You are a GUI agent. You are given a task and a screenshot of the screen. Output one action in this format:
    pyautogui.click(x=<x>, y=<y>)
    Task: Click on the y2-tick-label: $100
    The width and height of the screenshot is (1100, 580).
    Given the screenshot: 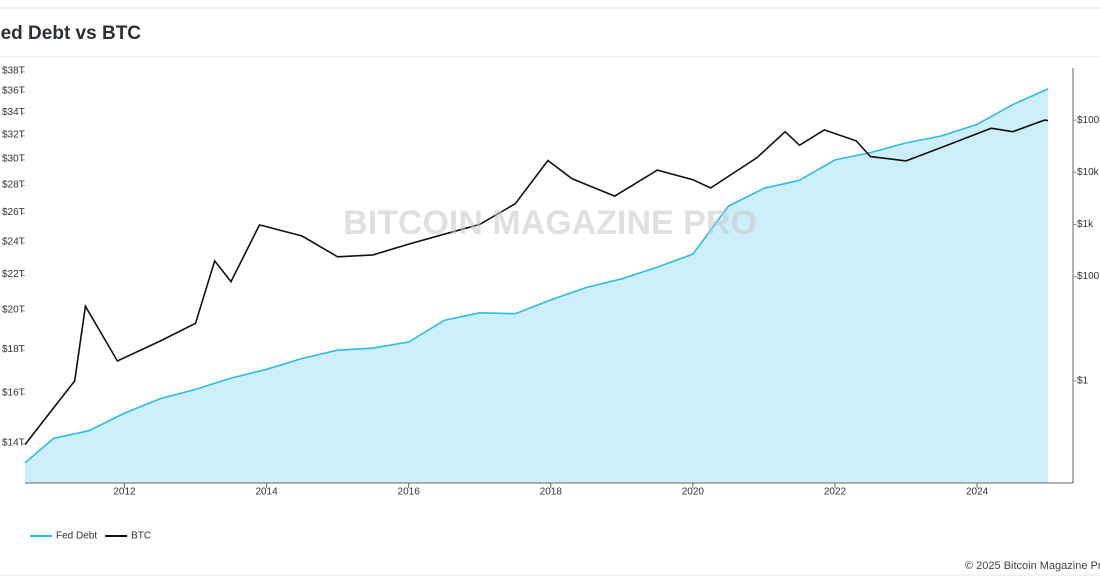 What is the action you would take?
    pyautogui.click(x=1088, y=276)
    